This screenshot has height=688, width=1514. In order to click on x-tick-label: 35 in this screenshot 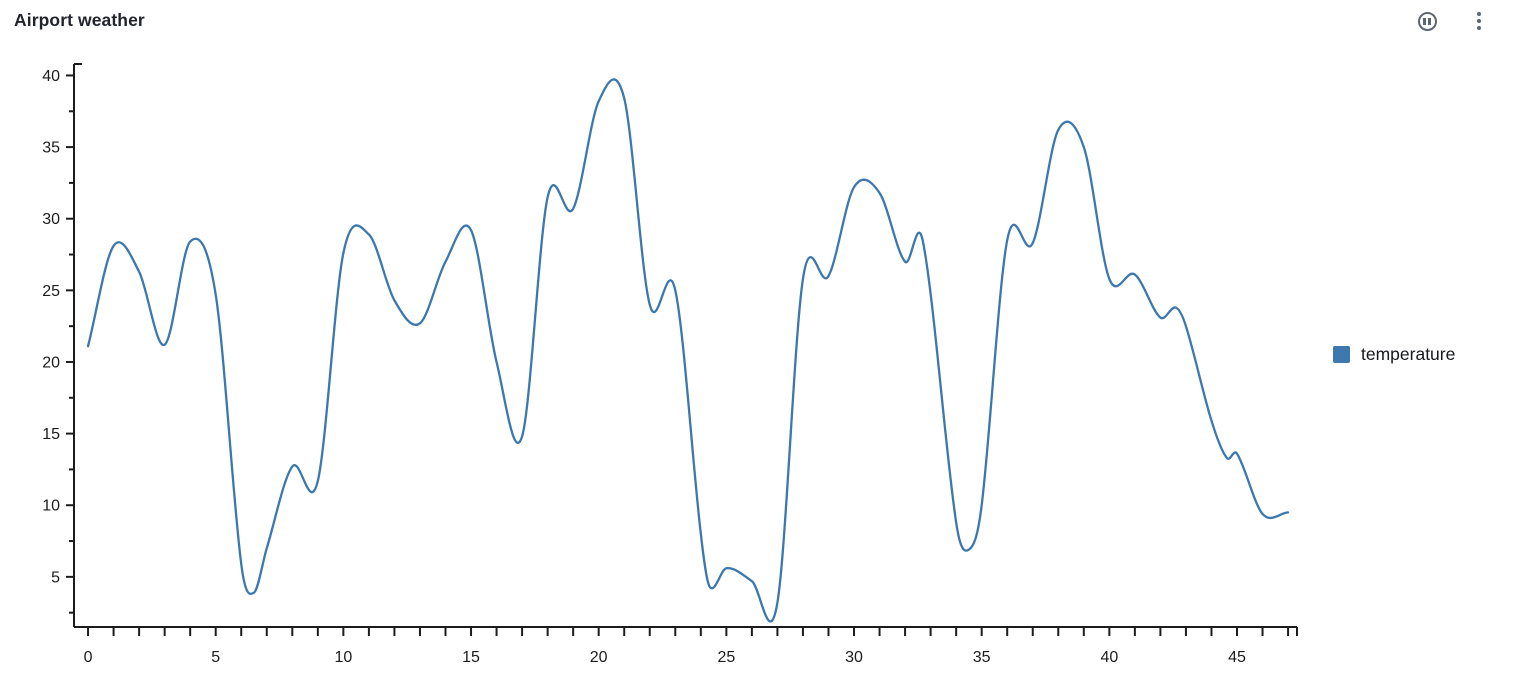, I will do `click(982, 657)`.